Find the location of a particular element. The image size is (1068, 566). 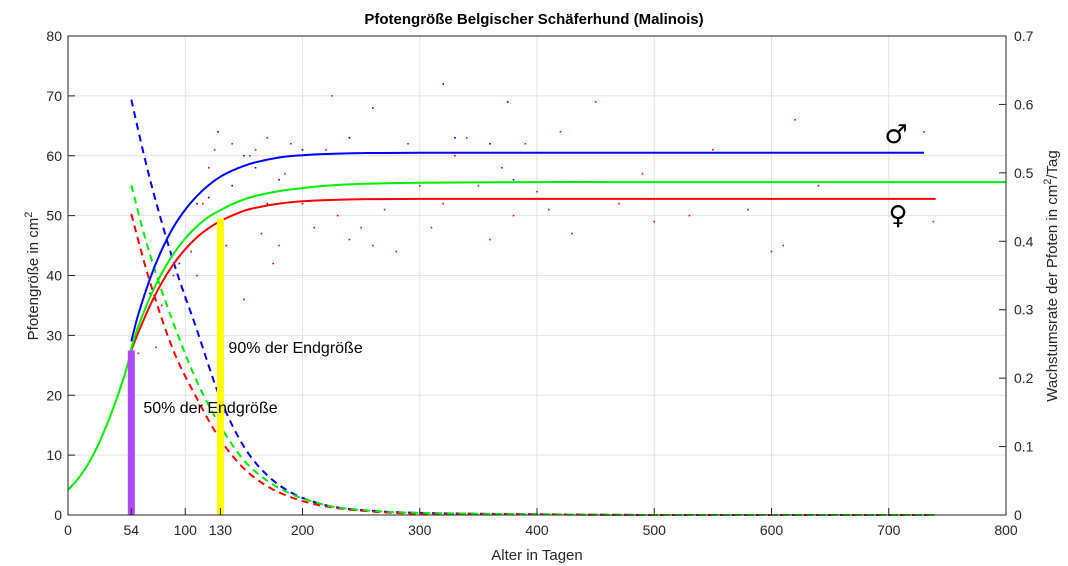

x-axis: 0 100 200 300 400 500 600 700 800 54 130 is located at coordinates (541, 523).